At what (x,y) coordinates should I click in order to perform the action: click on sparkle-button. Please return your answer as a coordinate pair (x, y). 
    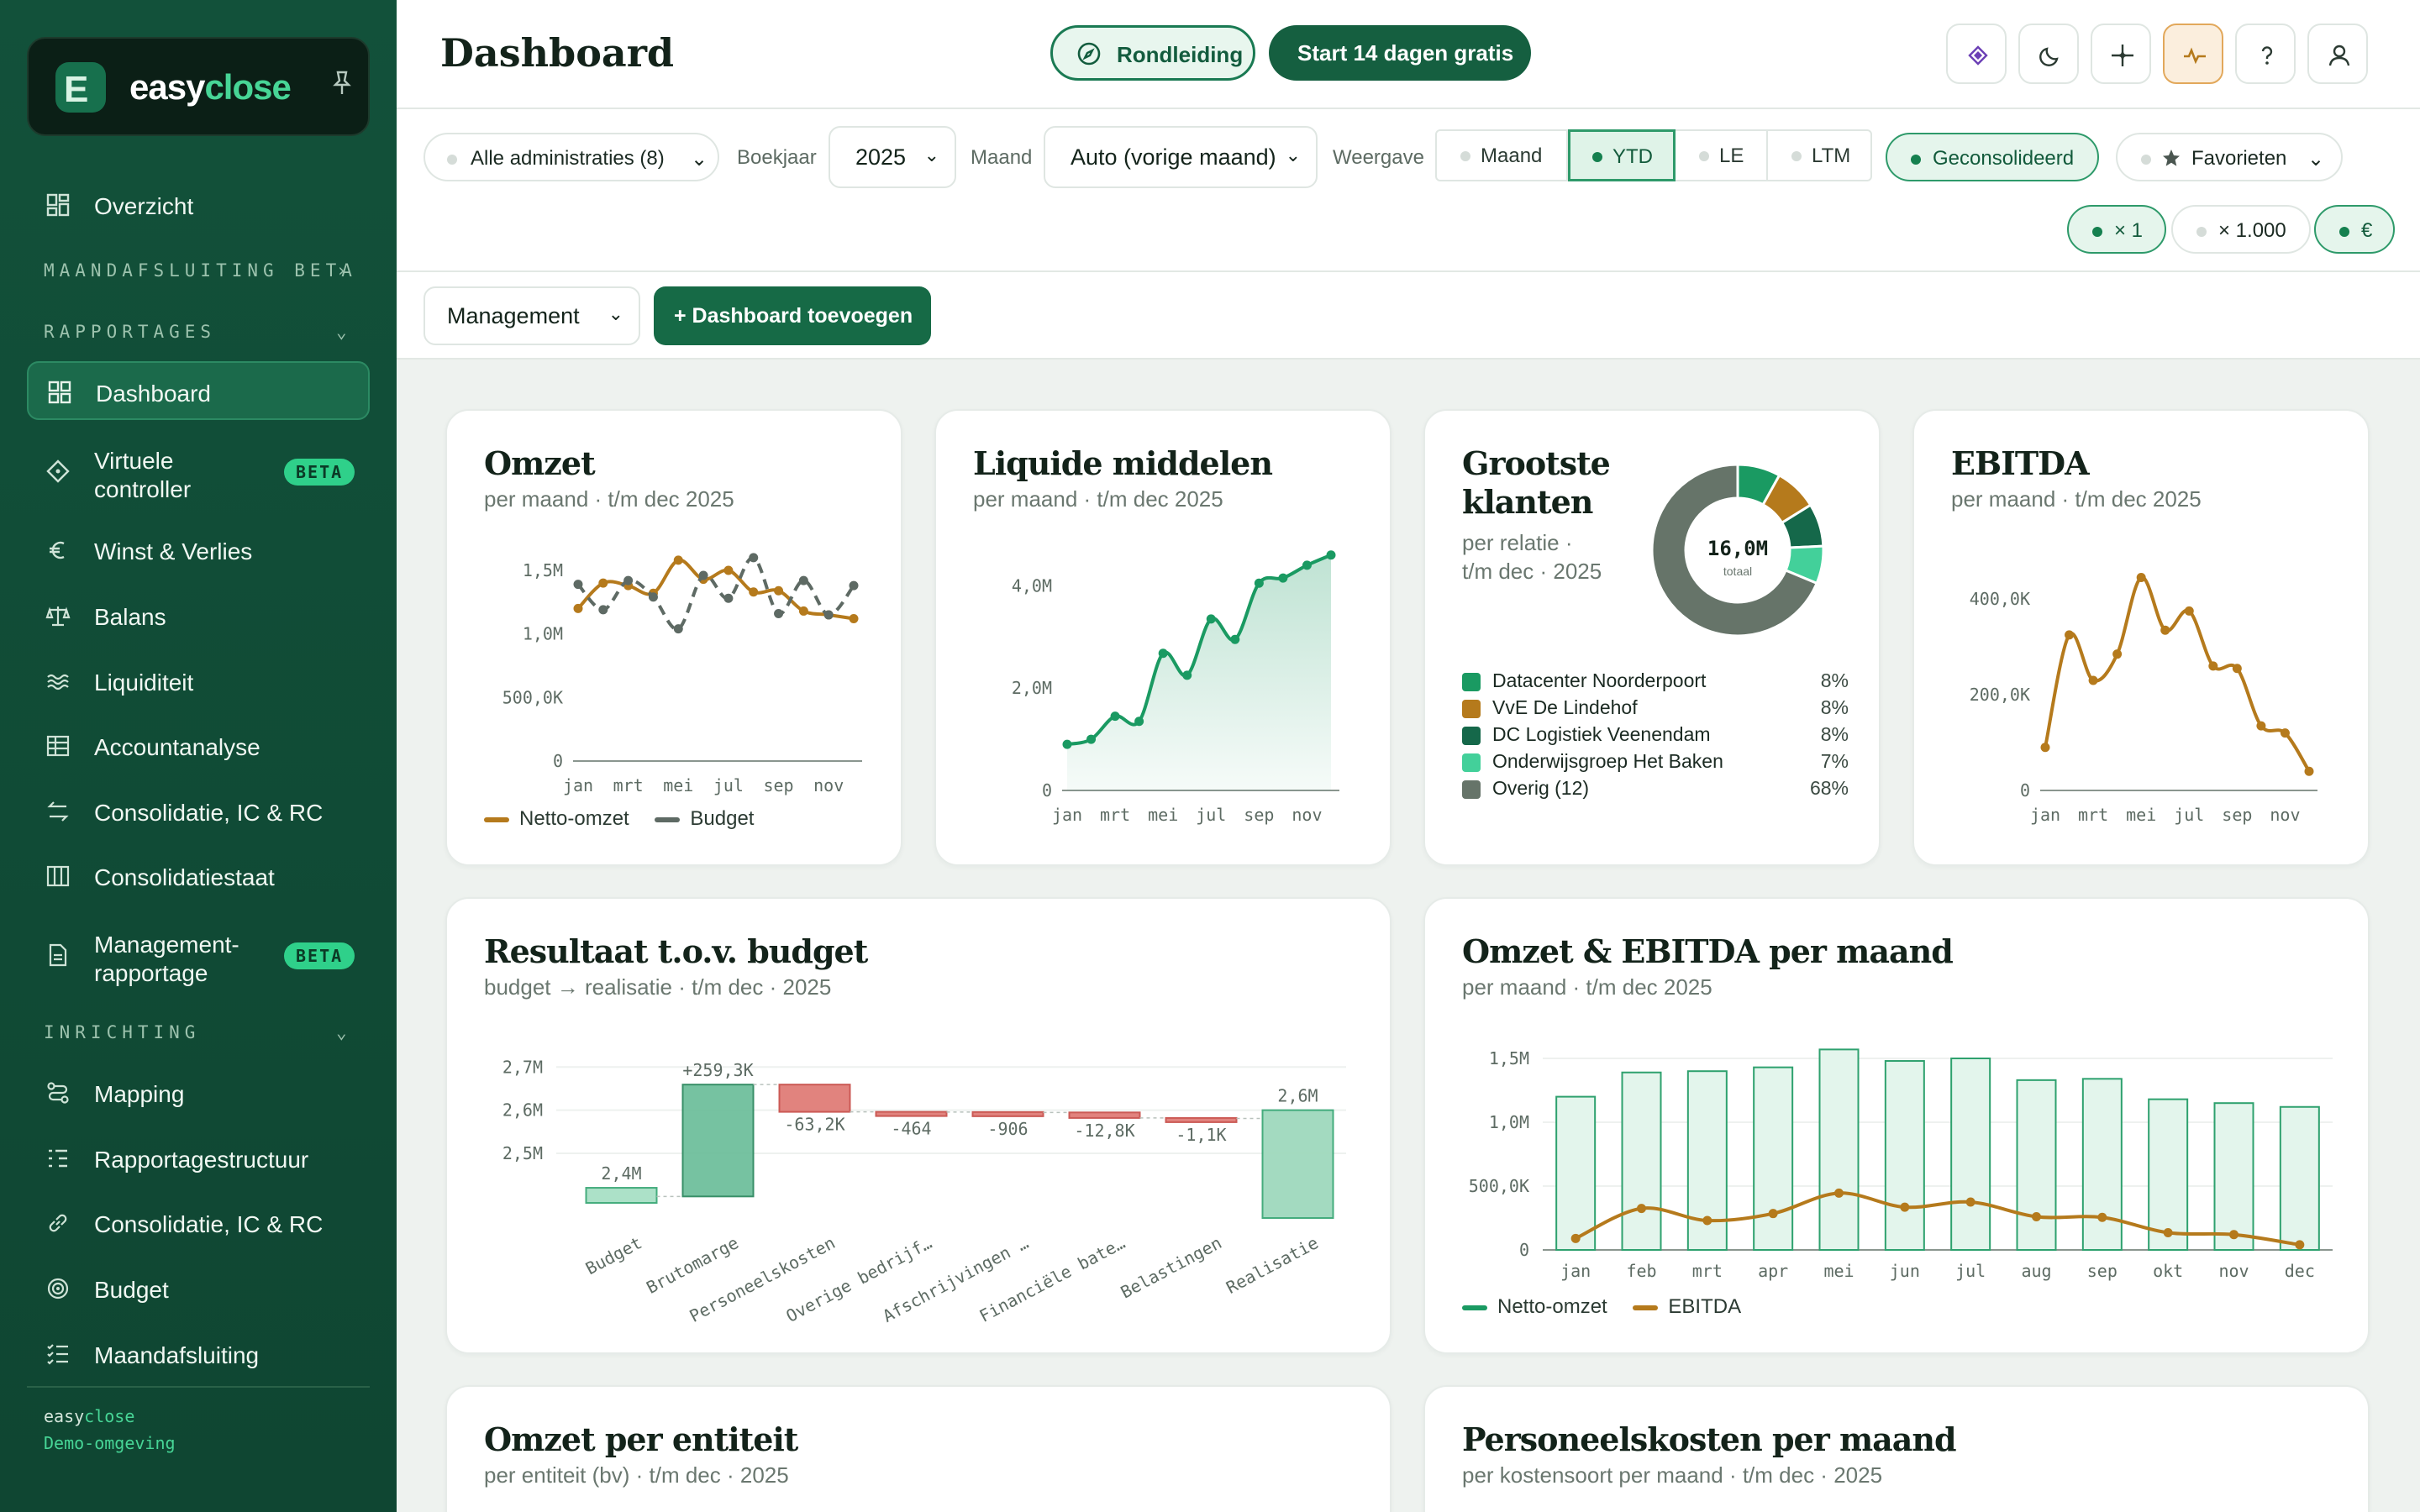
    Looking at the image, I should click on (2121, 54).